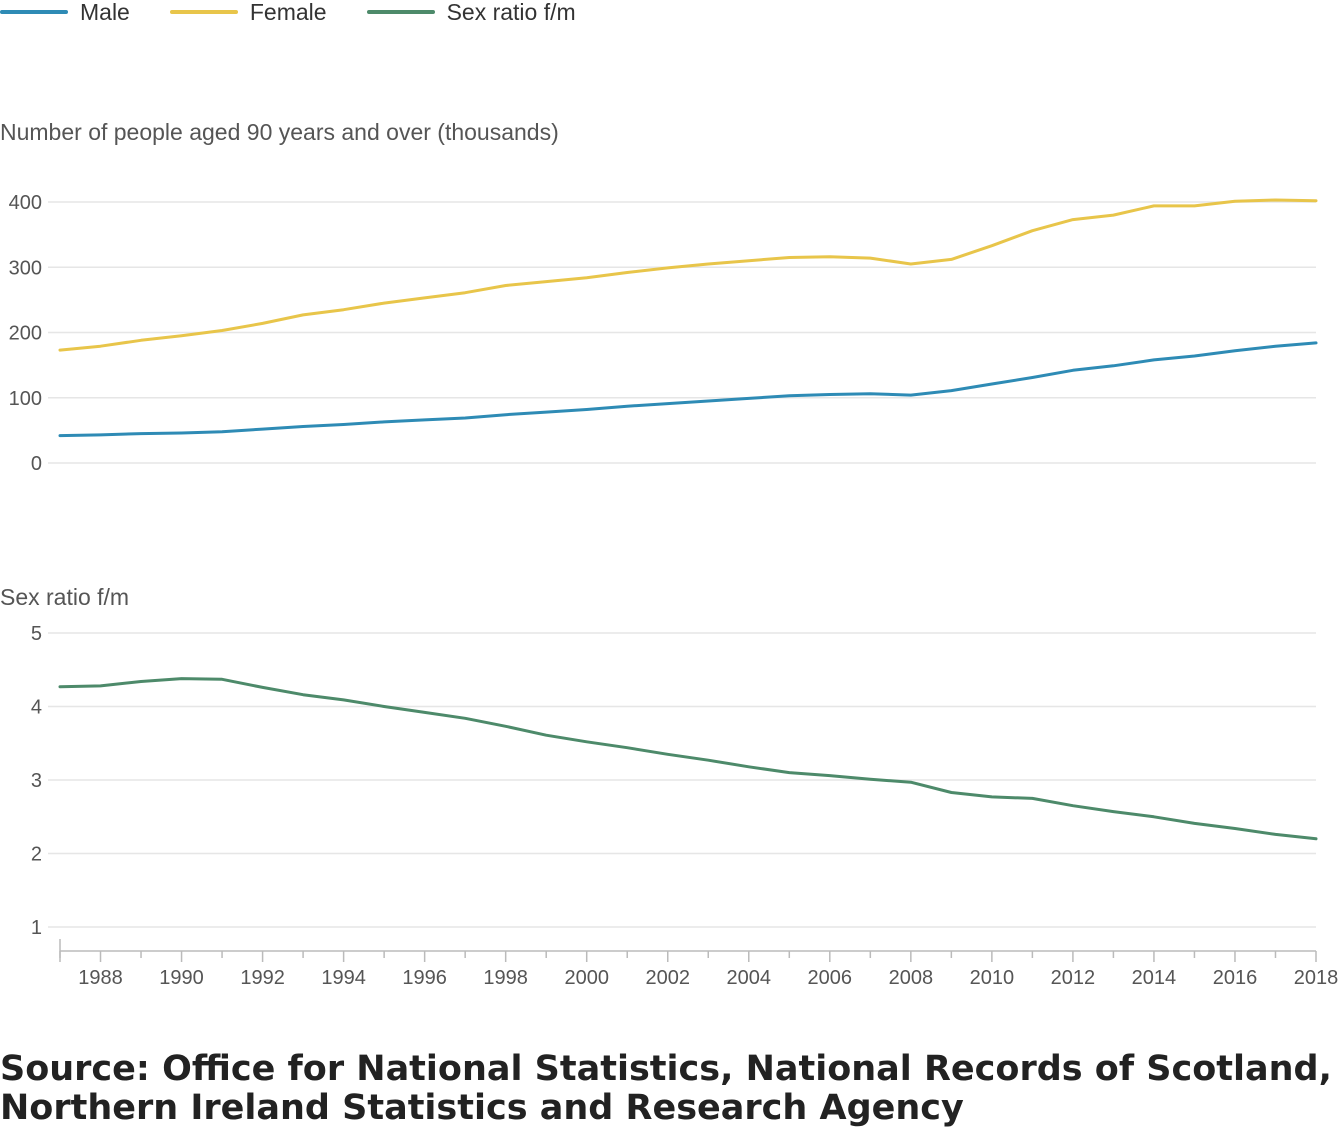 The height and width of the screenshot is (1132, 1343). Describe the element at coordinates (688, 275) in the screenshot. I see `top-panel-series-female` at that location.